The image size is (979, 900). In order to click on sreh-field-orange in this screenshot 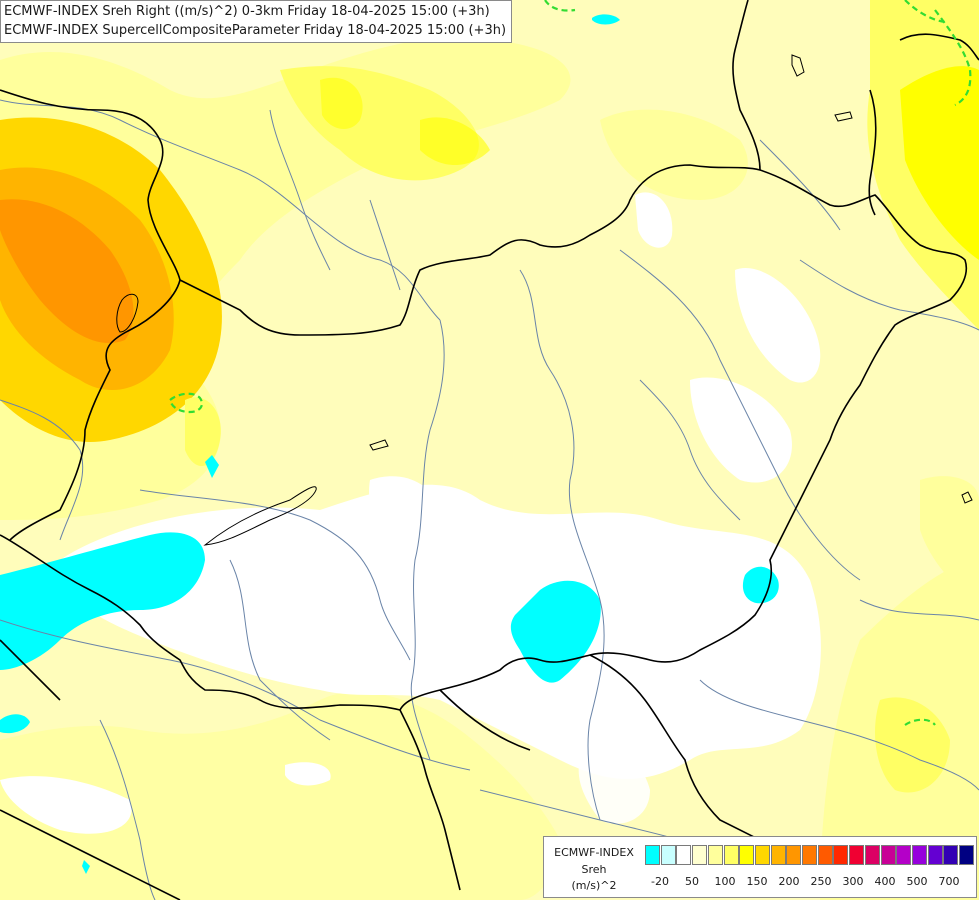, I will do `click(111, 292)`.